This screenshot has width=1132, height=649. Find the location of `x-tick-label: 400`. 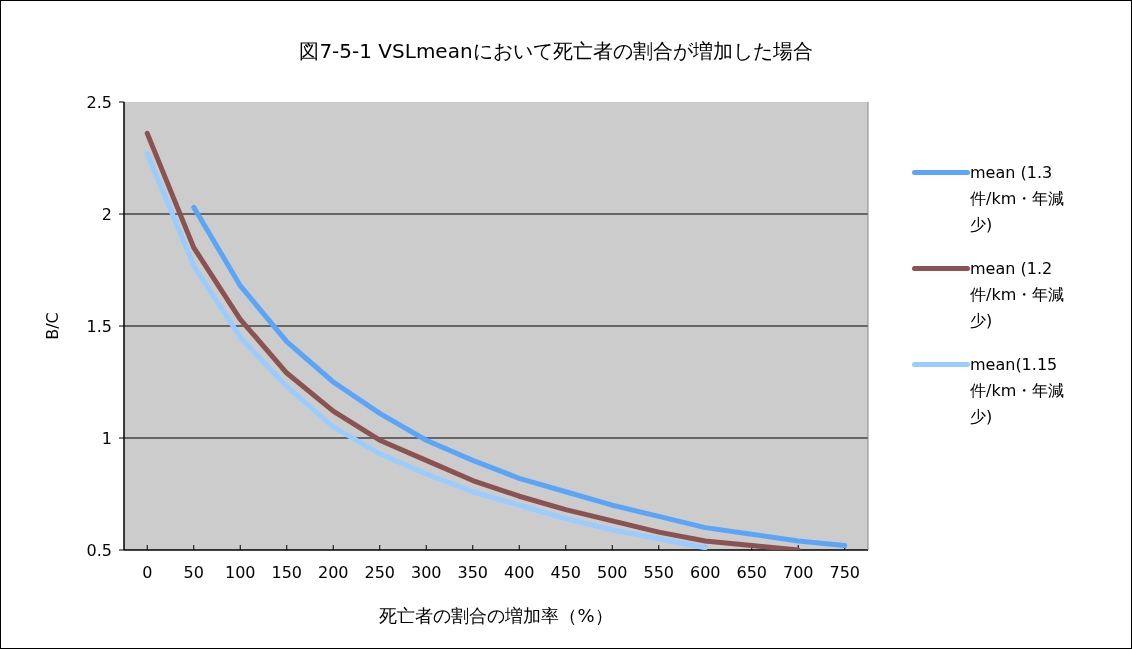

x-tick-label: 400 is located at coordinates (519, 572).